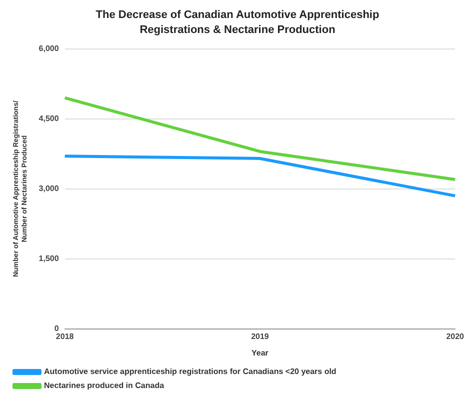 Image resolution: width=475 pixels, height=412 pixels. I want to click on y-tick-label: 3,000, so click(49, 189).